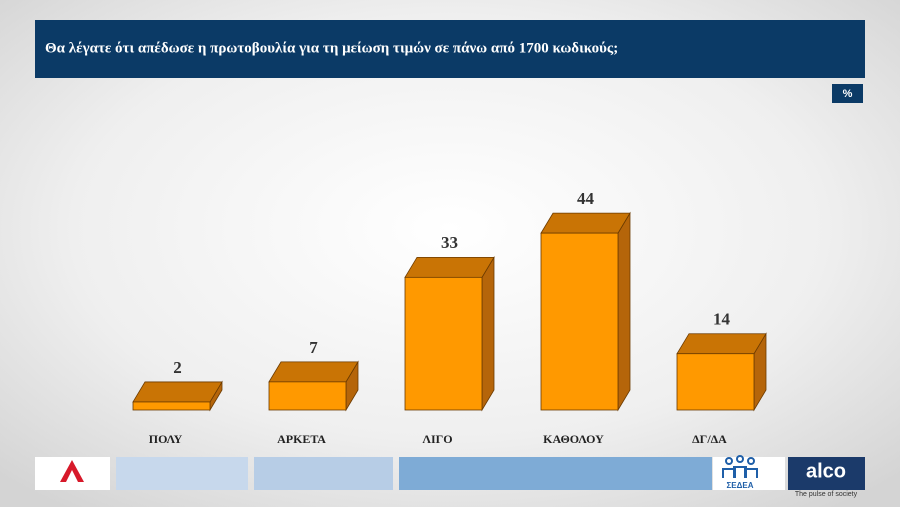 The height and width of the screenshot is (507, 900). Describe the element at coordinates (586, 198) in the screenshot. I see `value-label: 44` at that location.